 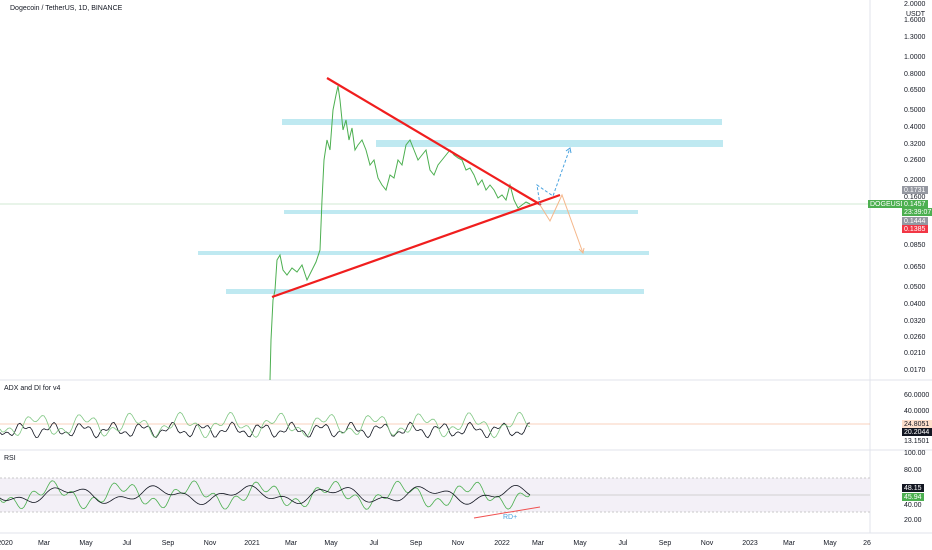 I want to click on panel-title: RSI, so click(x=10, y=458).